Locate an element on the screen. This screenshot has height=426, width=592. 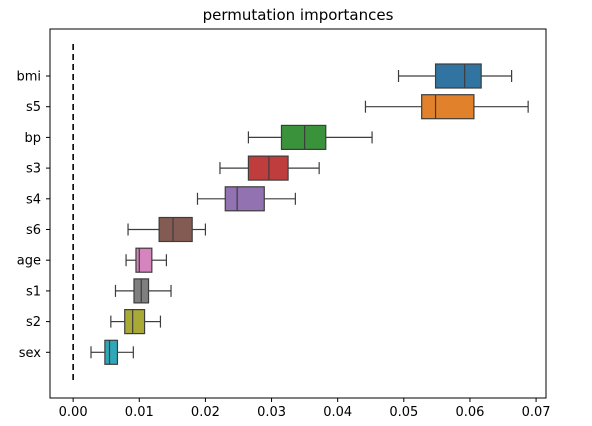
box-rect-s5 is located at coordinates (448, 107).